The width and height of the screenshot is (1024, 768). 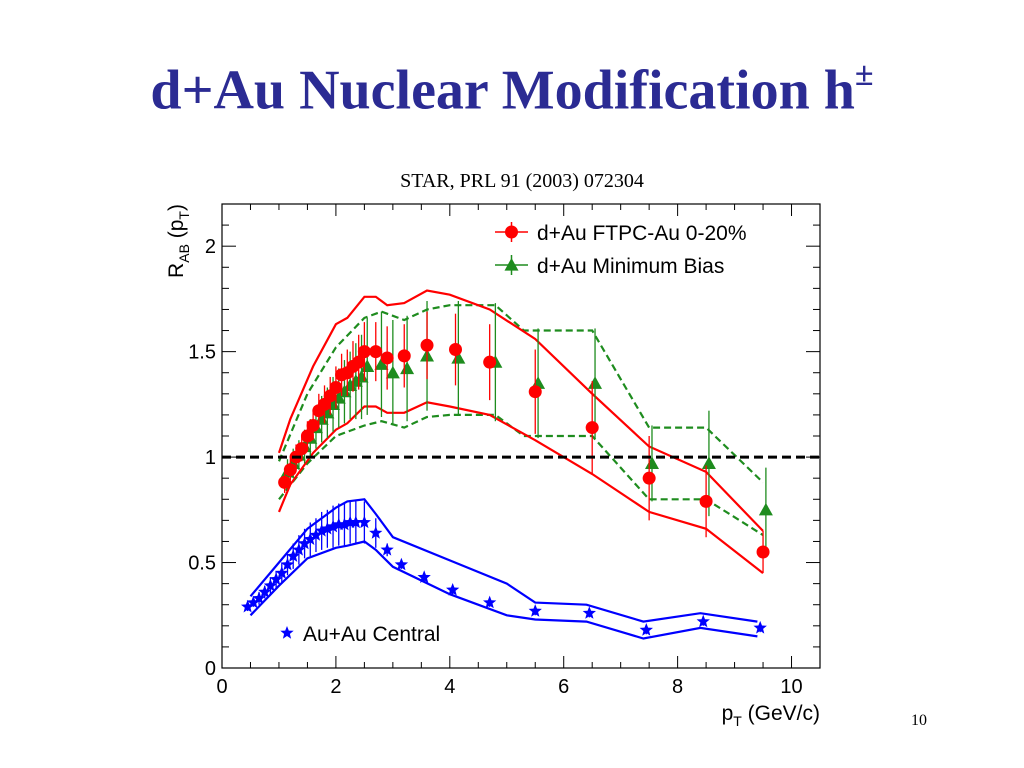 I want to click on slide-number: 10, so click(x=919, y=720).